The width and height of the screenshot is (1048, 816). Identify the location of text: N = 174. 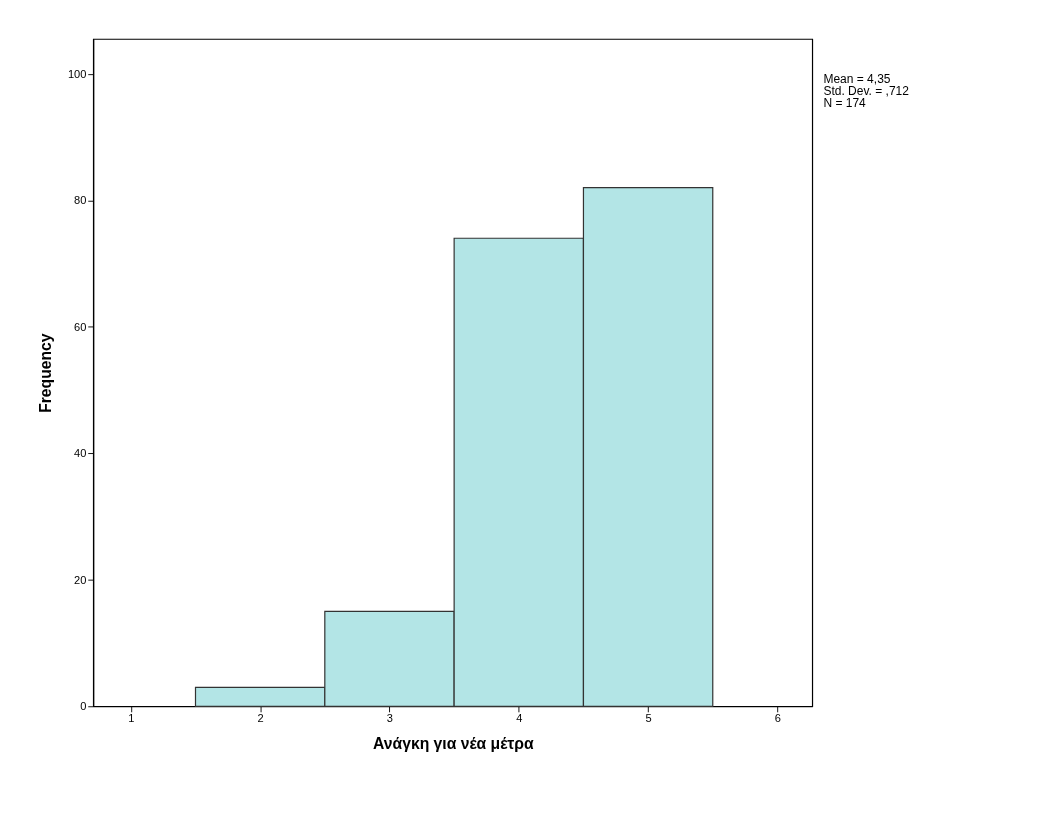
(845, 103).